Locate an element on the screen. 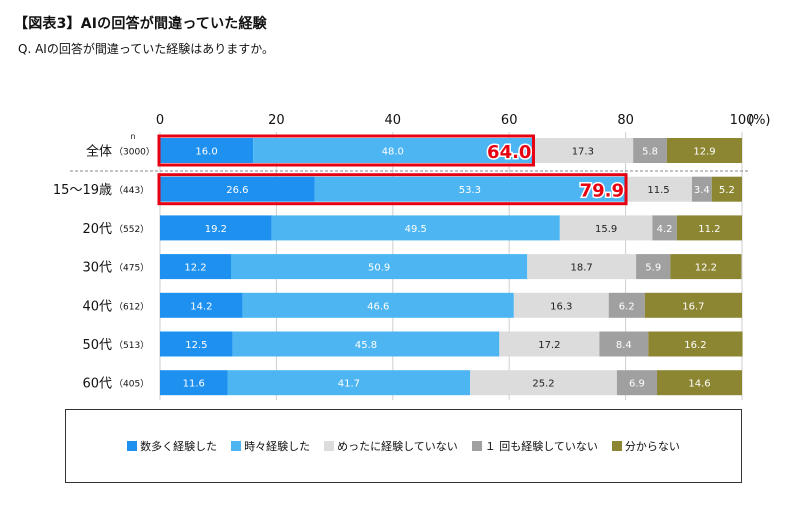 The height and width of the screenshot is (515, 800). legend-item: 数多く経験した is located at coordinates (172, 446).